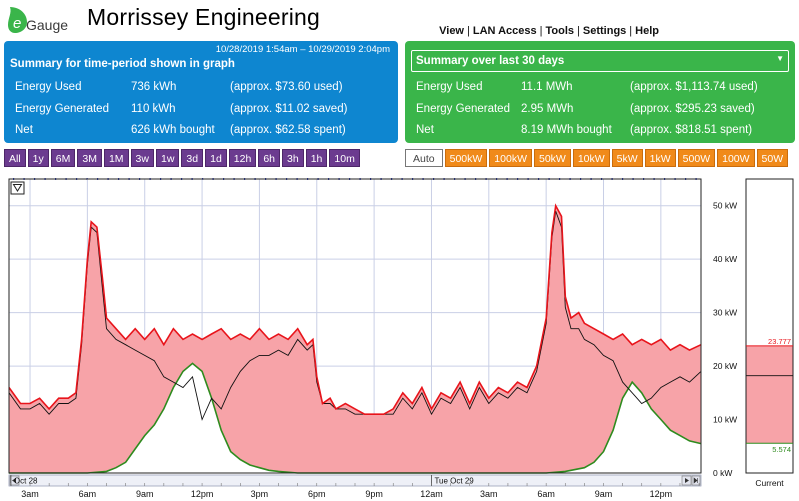  Describe the element at coordinates (552, 158) in the screenshot. I see `scale-button-50kw: 50kW` at that location.